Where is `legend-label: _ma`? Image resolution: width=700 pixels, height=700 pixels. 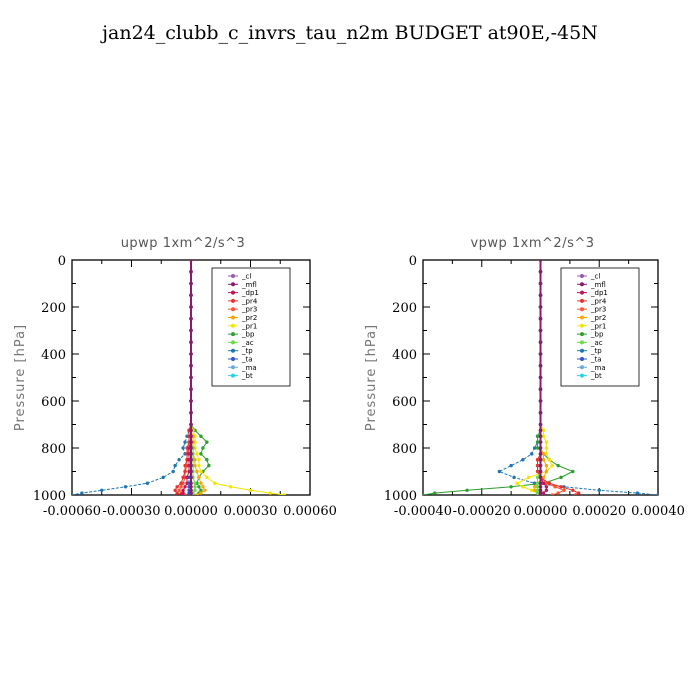
legend-label: _ma is located at coordinates (249, 368).